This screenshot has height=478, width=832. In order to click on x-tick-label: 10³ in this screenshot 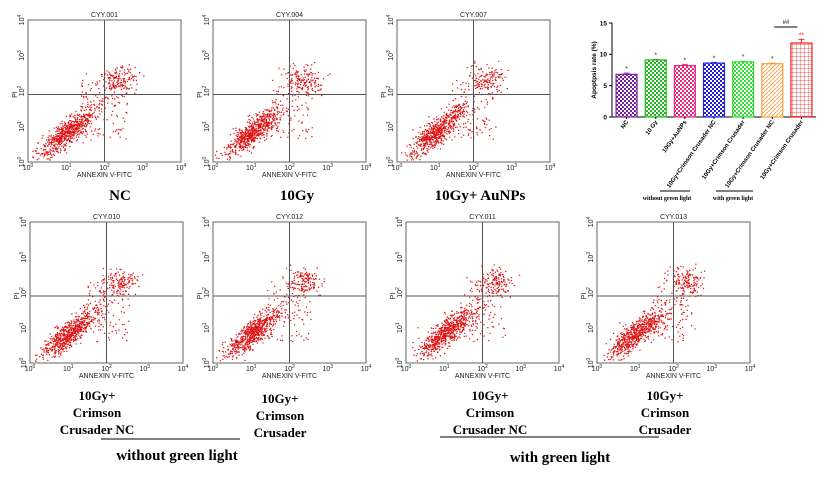, I will do `click(144, 368)`.